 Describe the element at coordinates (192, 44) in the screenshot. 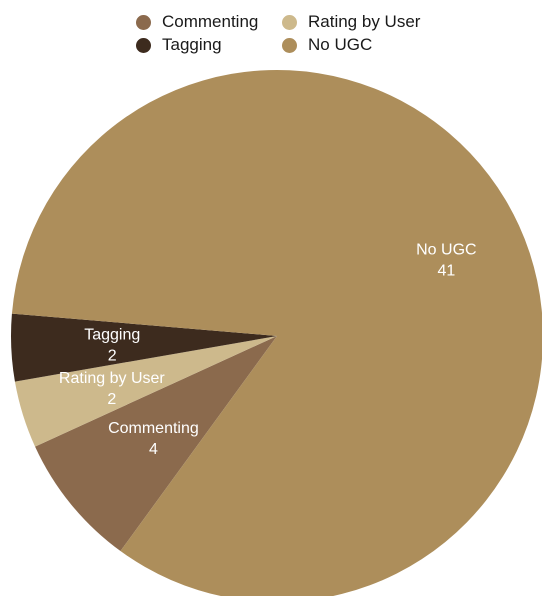

I see `legend-label-tagging: Tagging` at that location.